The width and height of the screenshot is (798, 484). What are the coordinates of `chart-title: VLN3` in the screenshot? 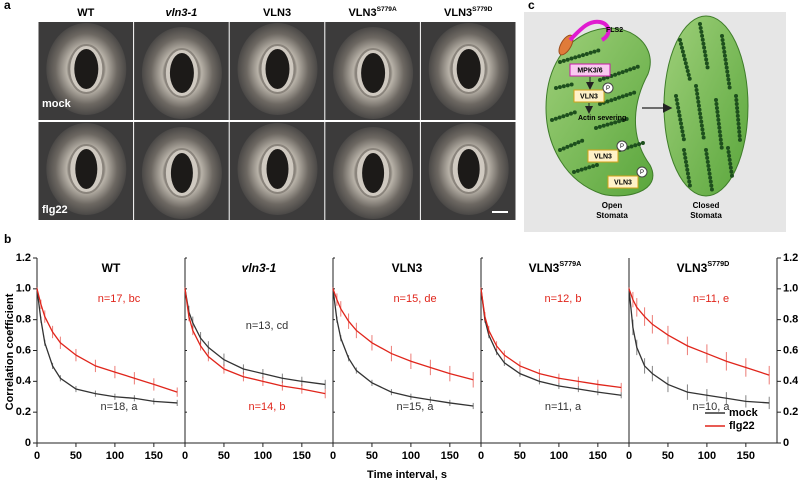 It's located at (407, 268).